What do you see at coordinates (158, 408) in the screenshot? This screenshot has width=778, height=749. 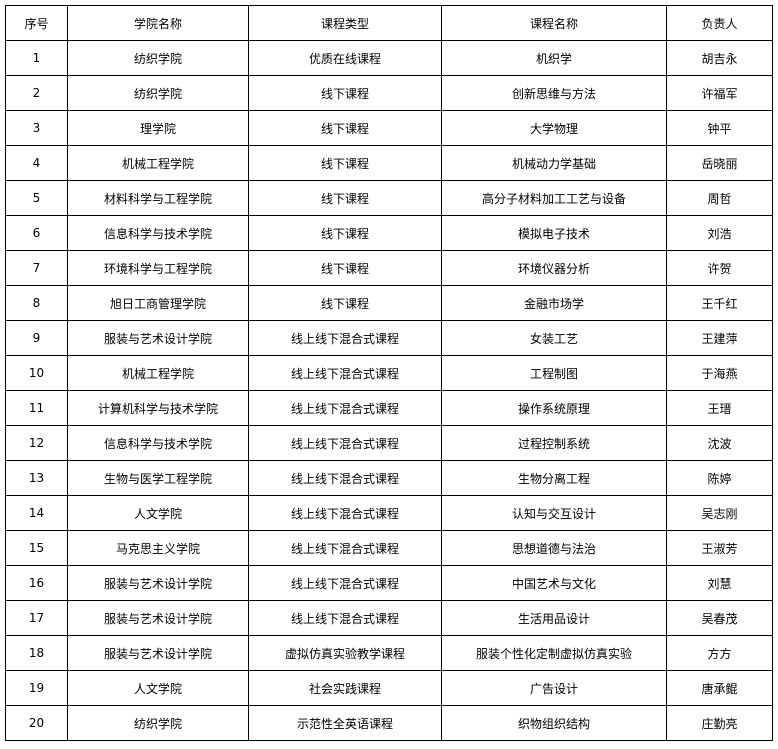 I see `college-cell: 计算机科学与技术学院` at bounding box center [158, 408].